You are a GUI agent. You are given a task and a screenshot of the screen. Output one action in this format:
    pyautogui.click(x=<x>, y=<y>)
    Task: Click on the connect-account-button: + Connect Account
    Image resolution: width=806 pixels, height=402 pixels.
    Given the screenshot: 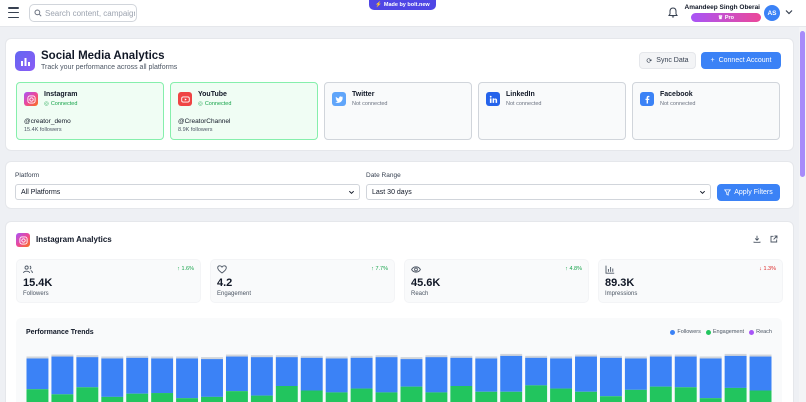 What is the action you would take?
    pyautogui.click(x=741, y=60)
    